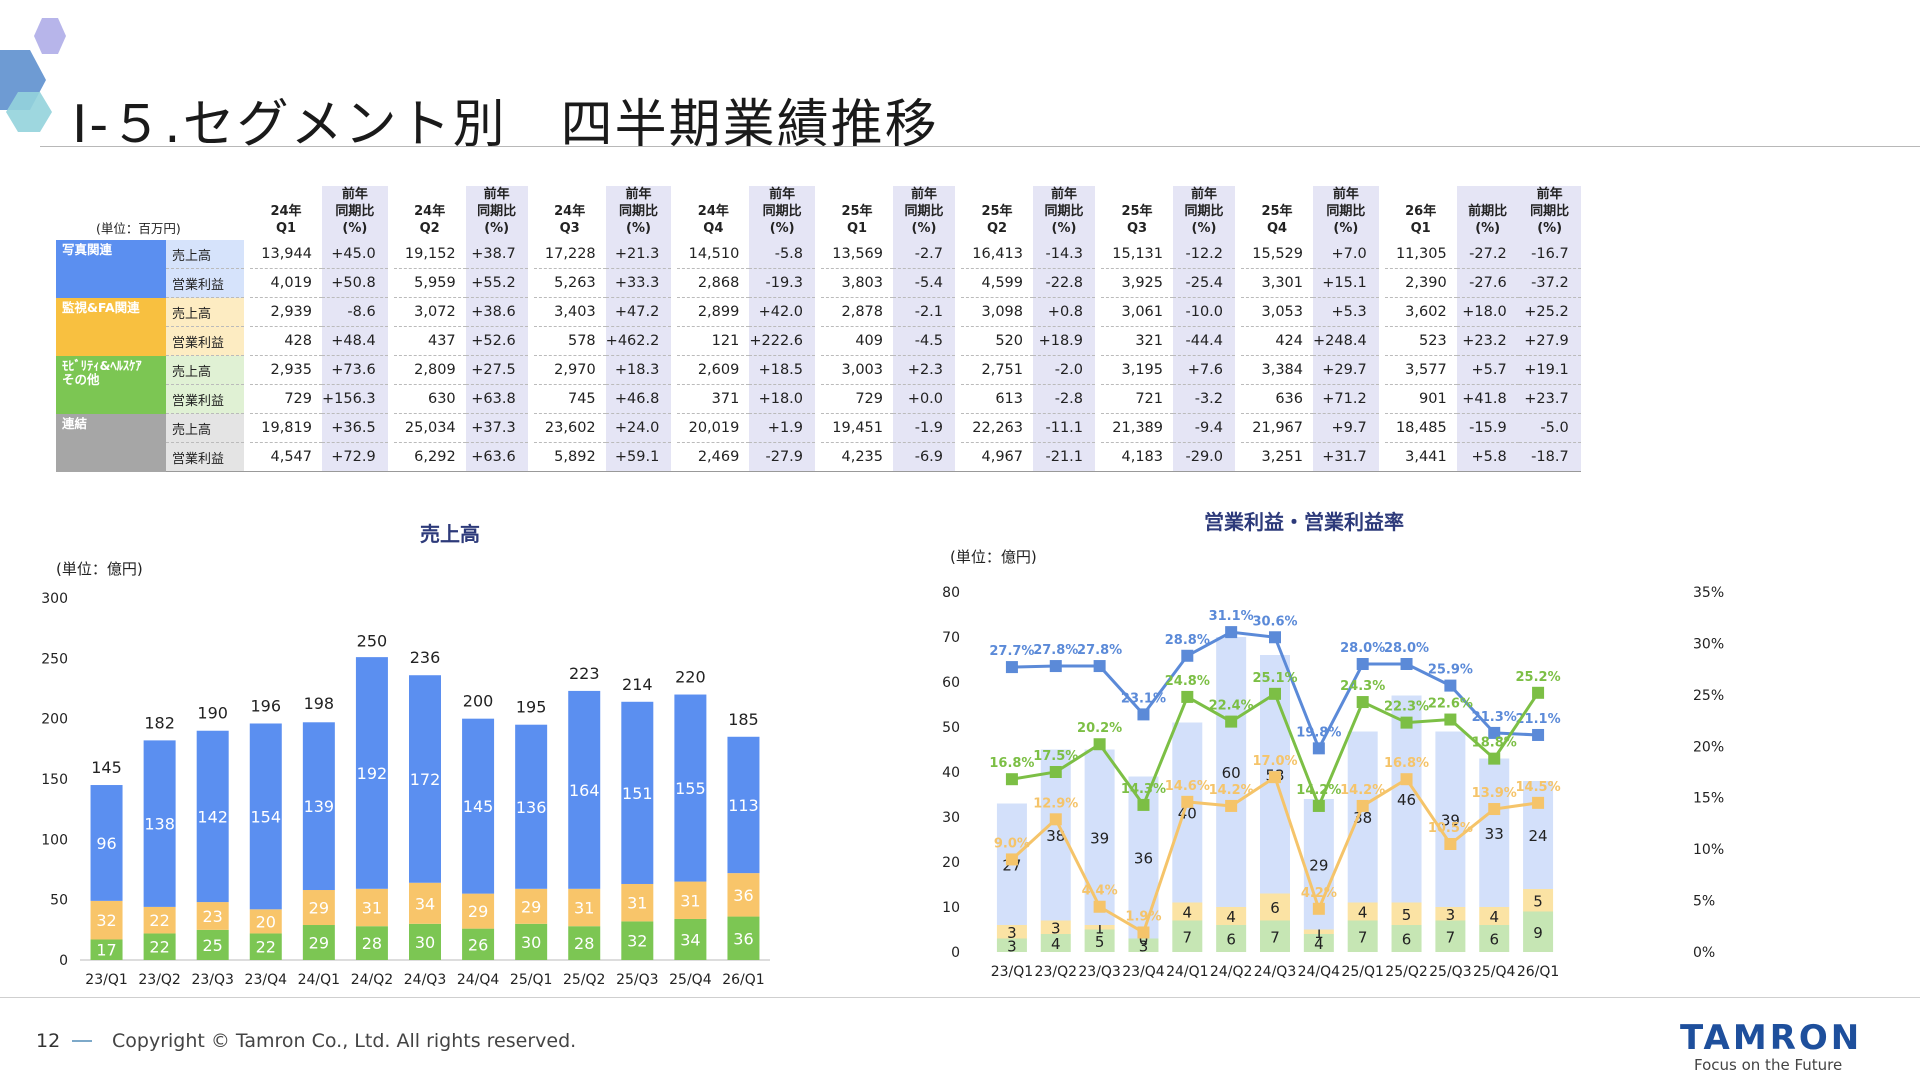 Image resolution: width=1920 pixels, height=1080 pixels. Describe the element at coordinates (99, 569) in the screenshot. I see `sales-unit-label: (単位：億円)` at that location.